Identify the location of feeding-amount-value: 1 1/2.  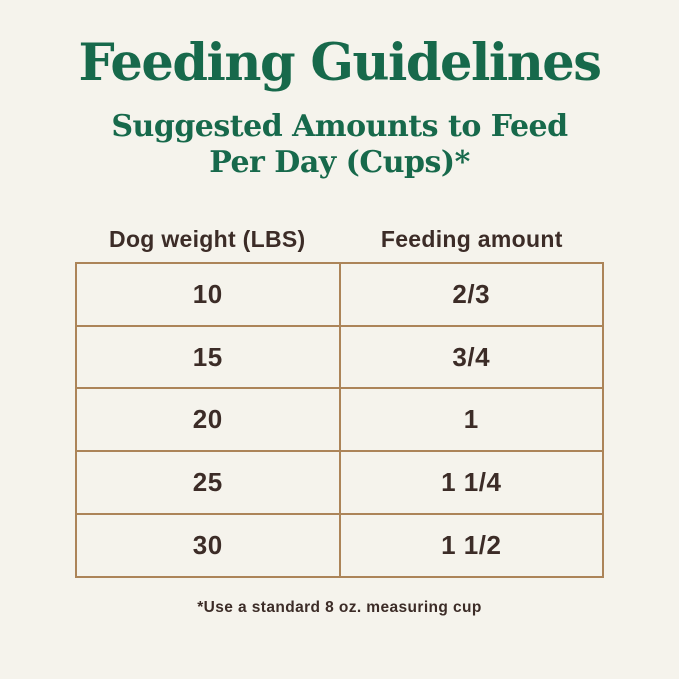
(471, 545).